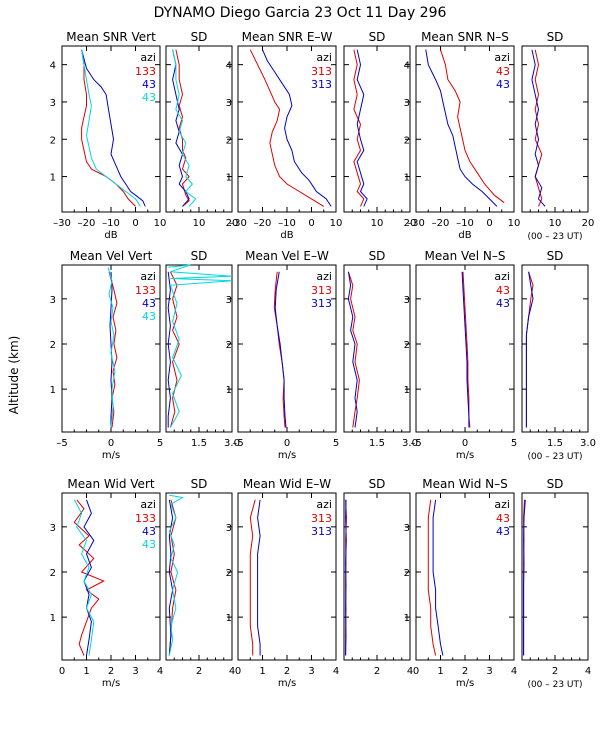 Image resolution: width=600 pixels, height=750 pixels. What do you see at coordinates (410, 223) in the screenshot?
I see `x-tick-label: 20` at bounding box center [410, 223].